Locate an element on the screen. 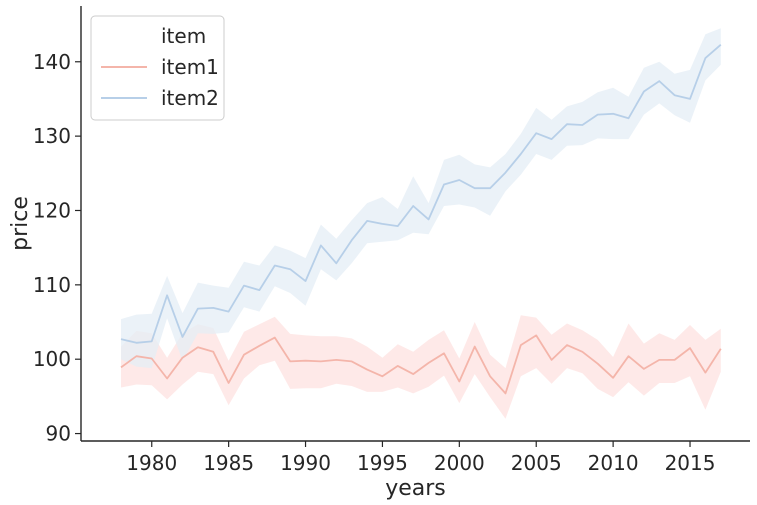  legend-items: item1 item2 is located at coordinates (160, 82).